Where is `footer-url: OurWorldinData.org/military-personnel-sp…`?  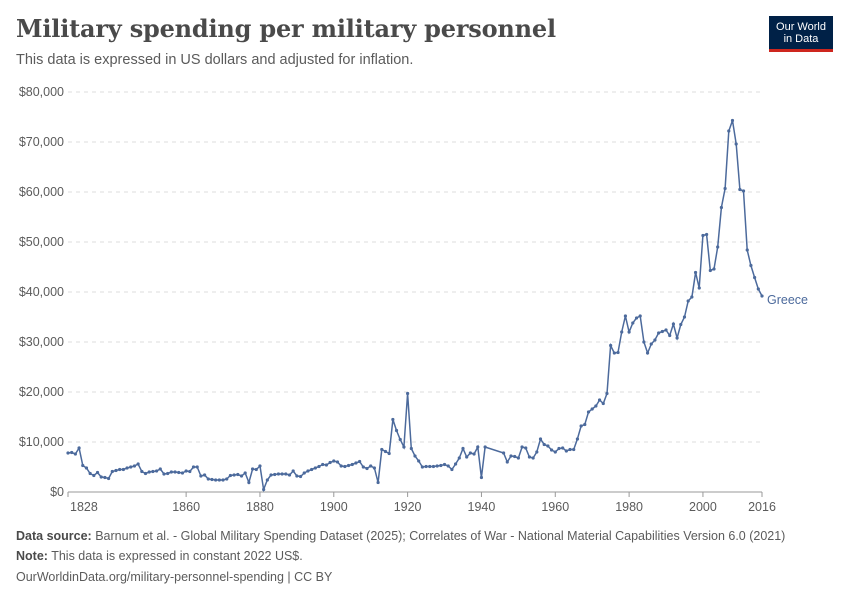 footer-url: OurWorldinData.org/military-personnel-sp… is located at coordinates (174, 577).